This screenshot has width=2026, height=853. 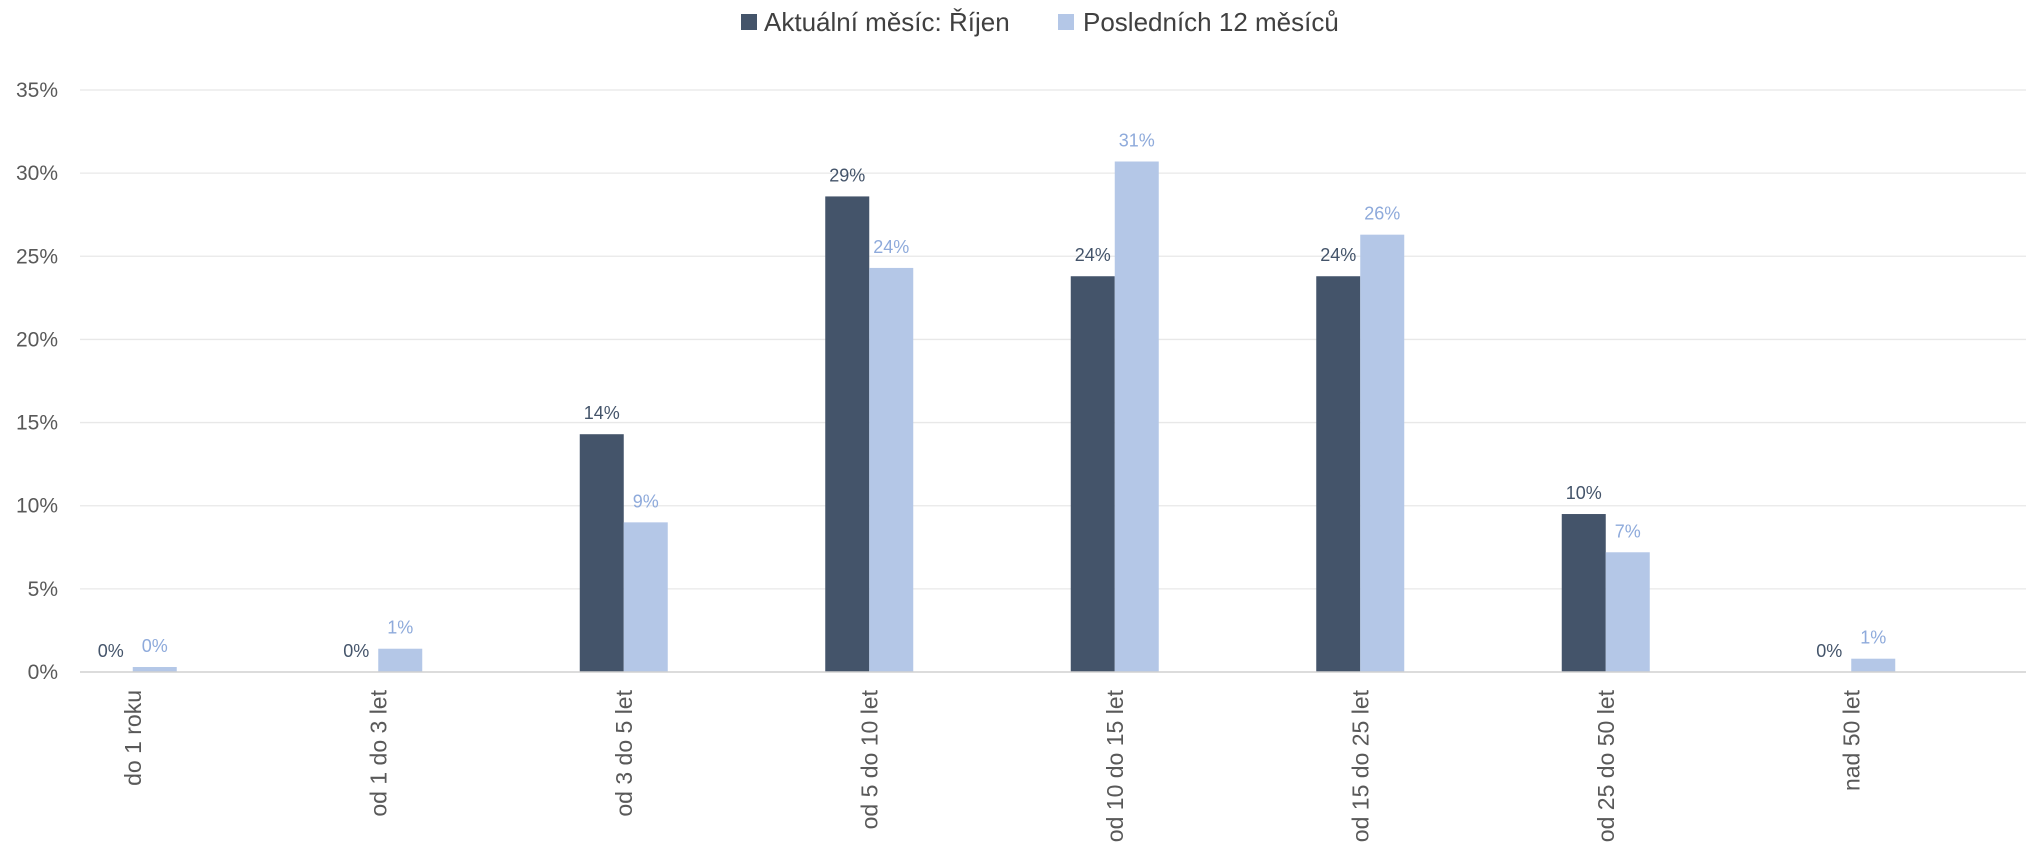 What do you see at coordinates (887, 22) in the screenshot?
I see `legend-label-1: Aktuální měsíc: Říjen` at bounding box center [887, 22].